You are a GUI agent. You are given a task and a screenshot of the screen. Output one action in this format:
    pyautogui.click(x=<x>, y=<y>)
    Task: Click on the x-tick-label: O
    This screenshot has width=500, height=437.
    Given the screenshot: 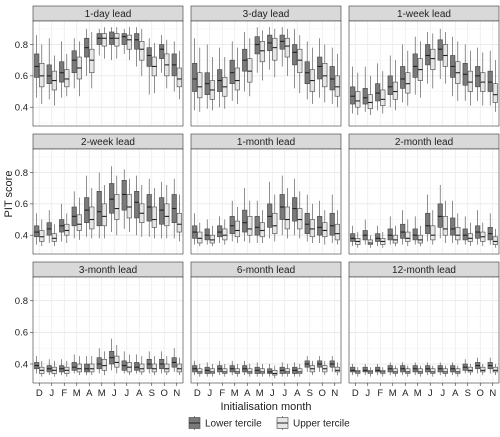 What is the action you would take?
    pyautogui.click(x=164, y=393)
    